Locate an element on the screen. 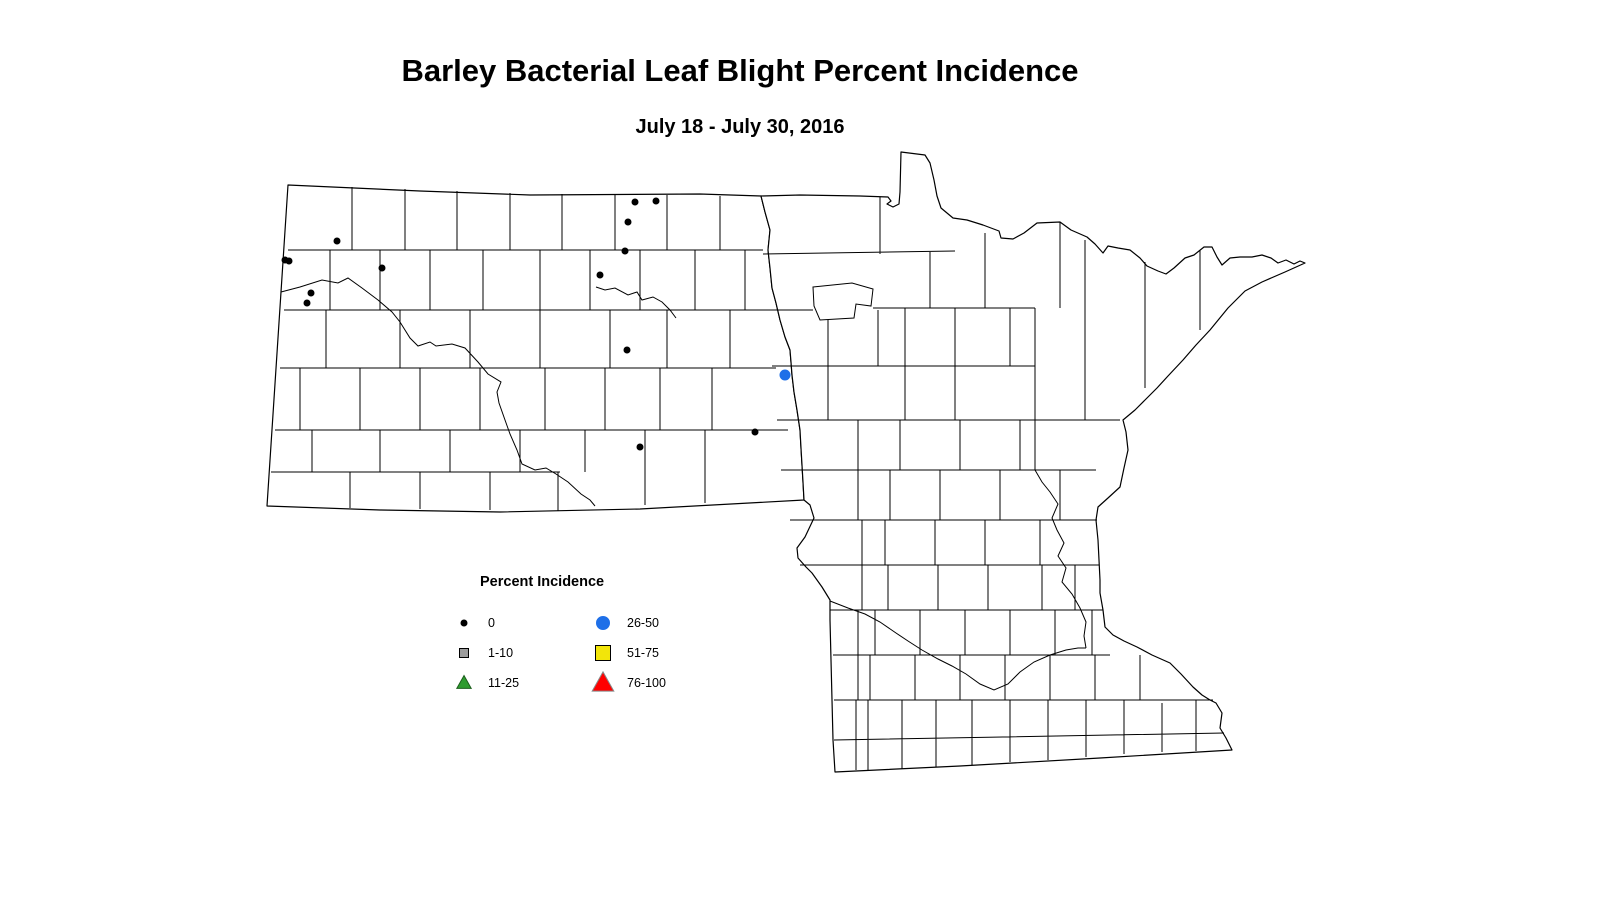 The height and width of the screenshot is (900, 1612). river-mississippi-headwaters is located at coordinates (1060, 559).